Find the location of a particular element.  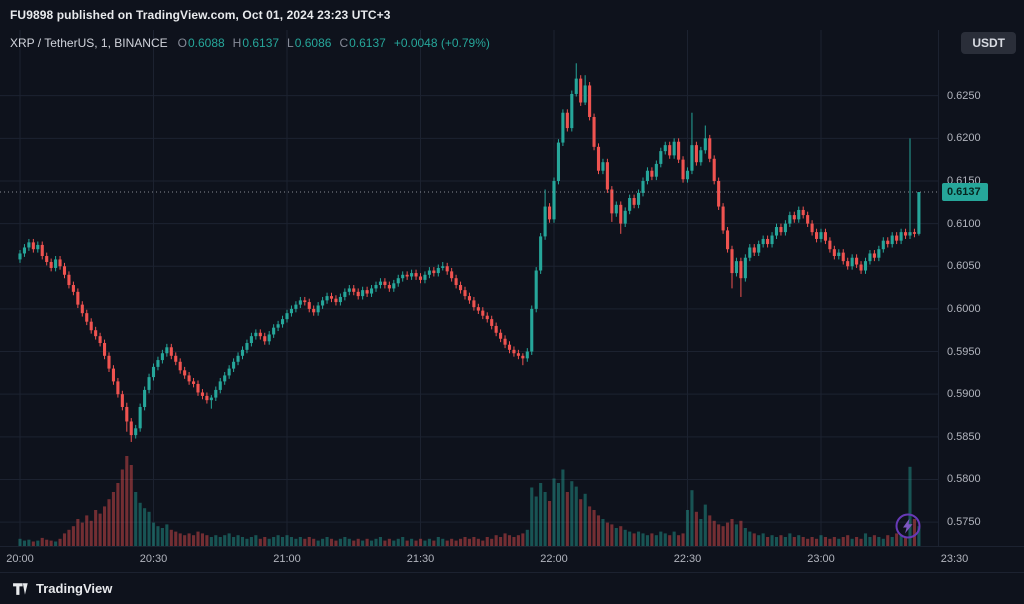

time-axis-label: 23:00 is located at coordinates (821, 559).